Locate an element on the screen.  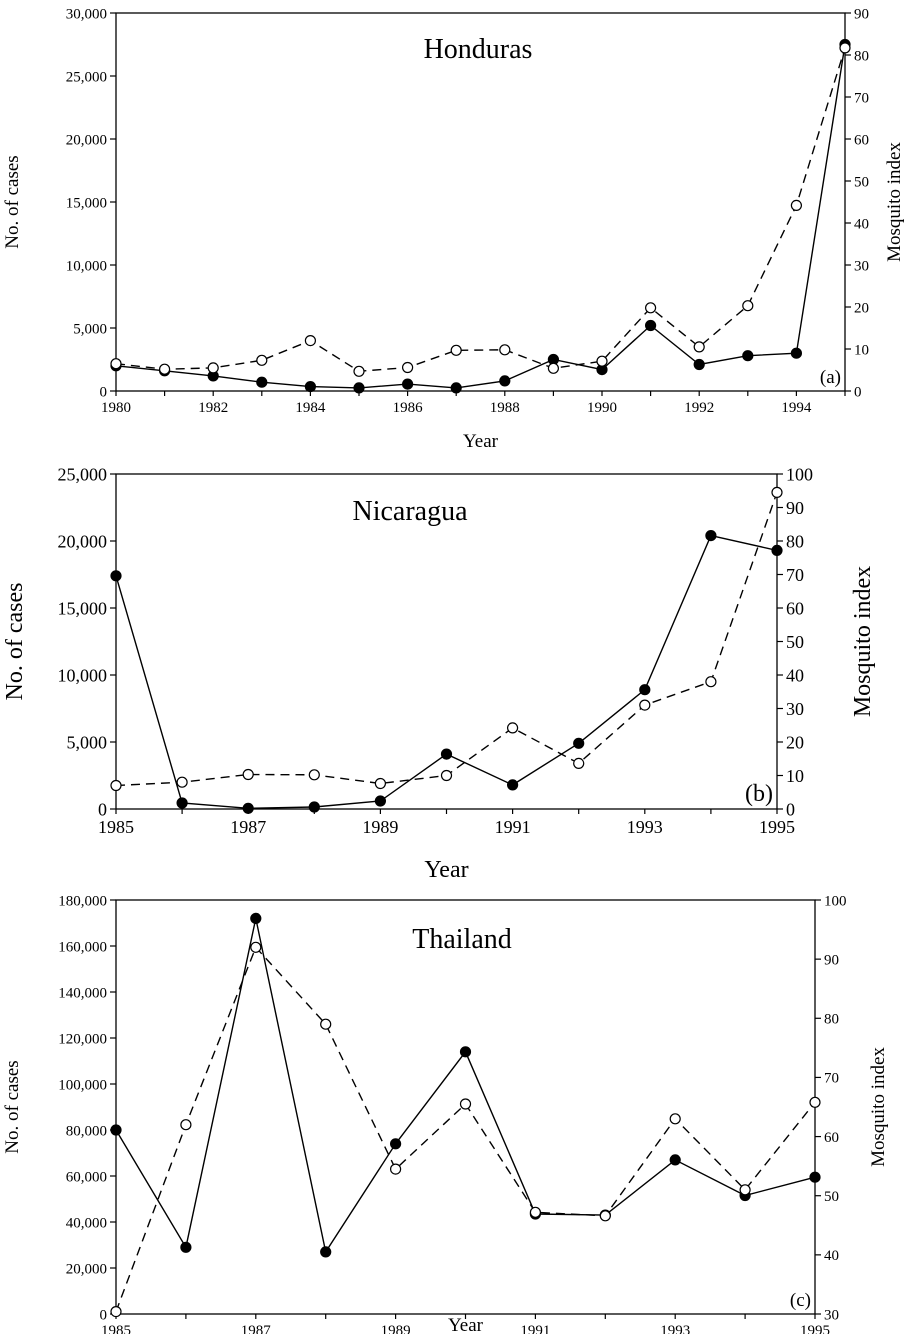
x-tick-label: 1989 is located at coordinates (380, 827).